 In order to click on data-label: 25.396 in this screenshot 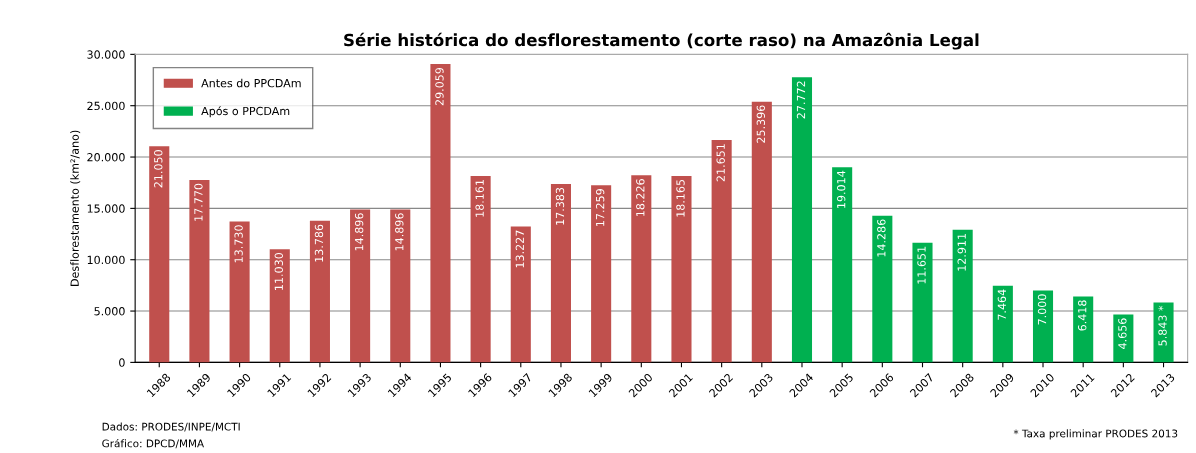, I will do `click(761, 124)`.